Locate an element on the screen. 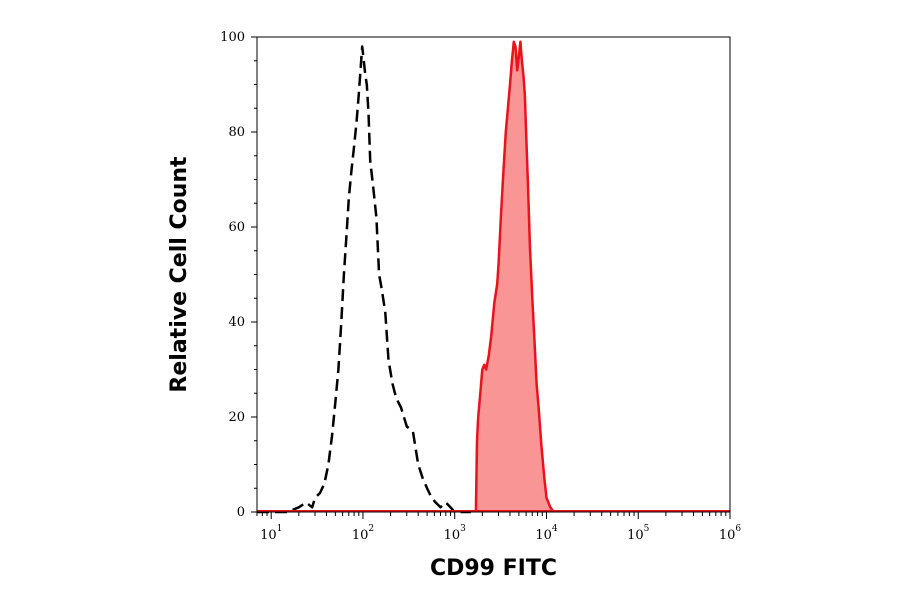  x-tick-label: 10⁵ is located at coordinates (638, 533).